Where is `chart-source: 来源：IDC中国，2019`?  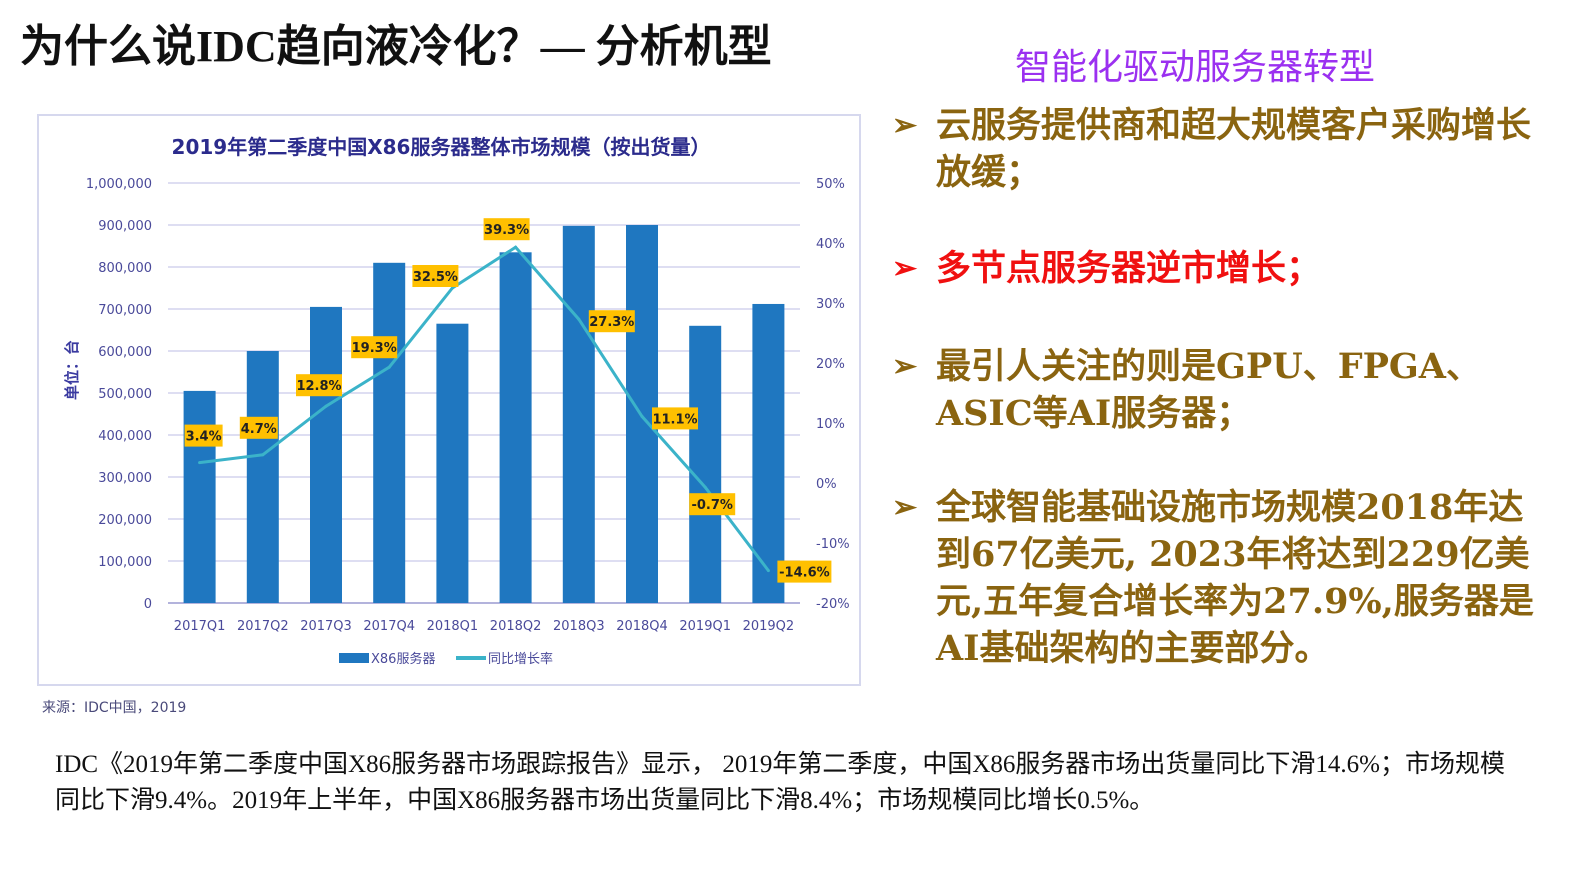 chart-source: 来源：IDC中国，2019 is located at coordinates (114, 708).